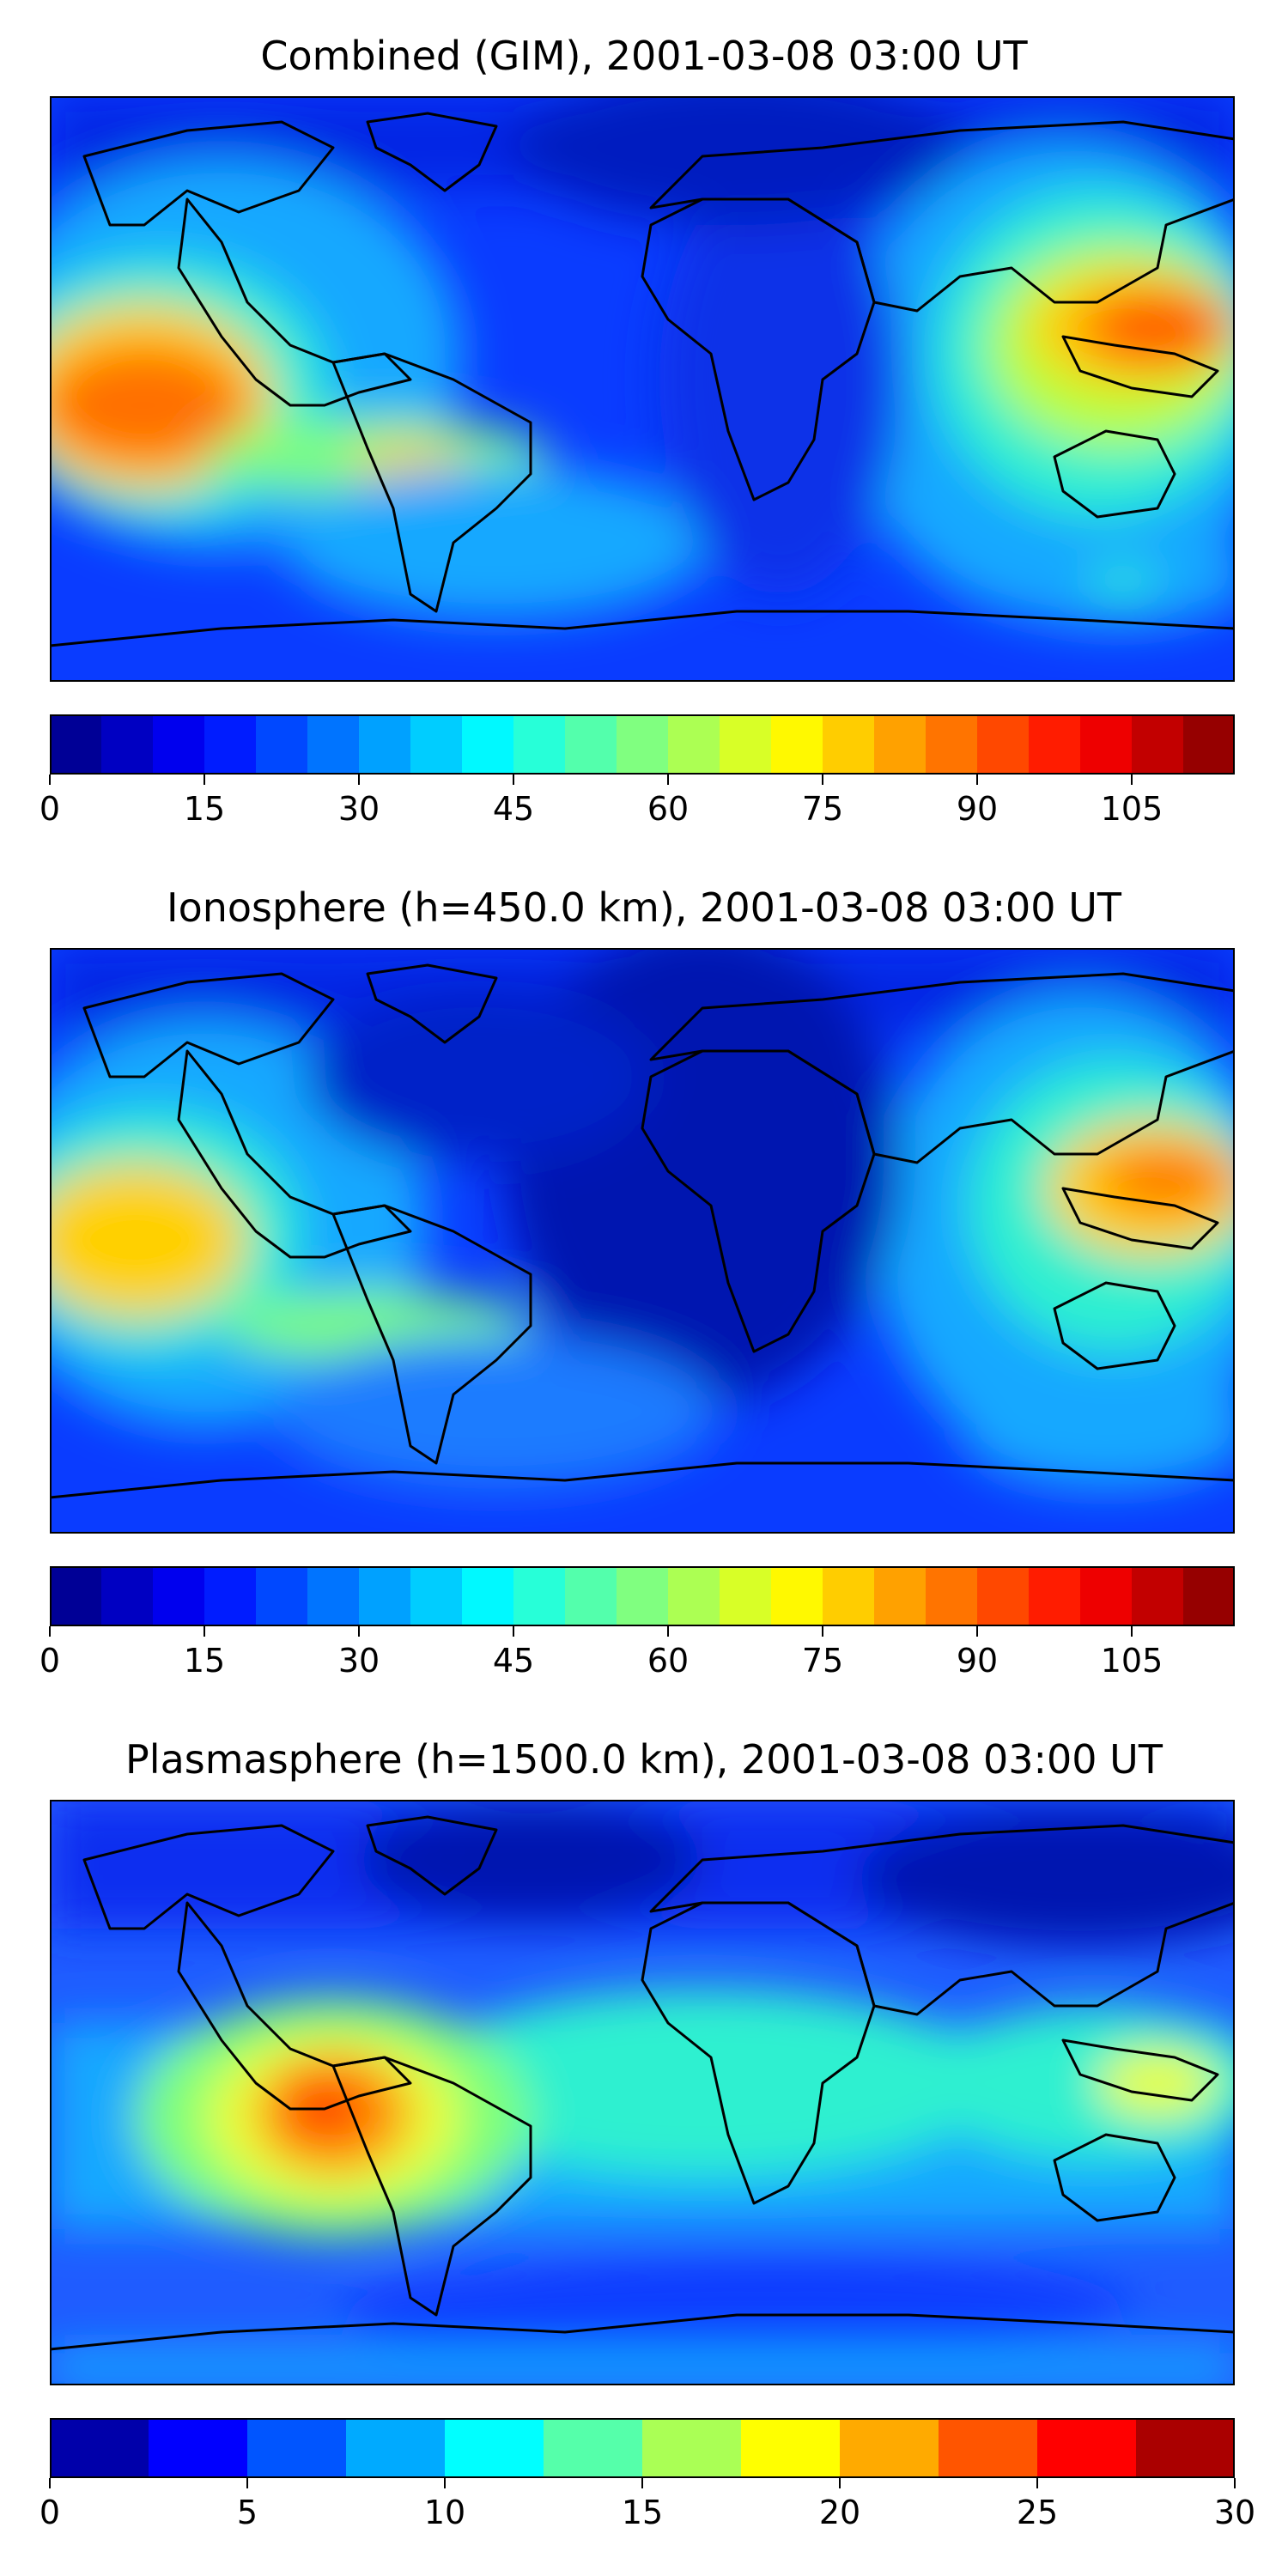 This screenshot has width=1288, height=2576. What do you see at coordinates (637, 801) in the screenshot?
I see `panel-1-colorbar-ticks: 0 15 30 45 60 75 90 105` at bounding box center [637, 801].